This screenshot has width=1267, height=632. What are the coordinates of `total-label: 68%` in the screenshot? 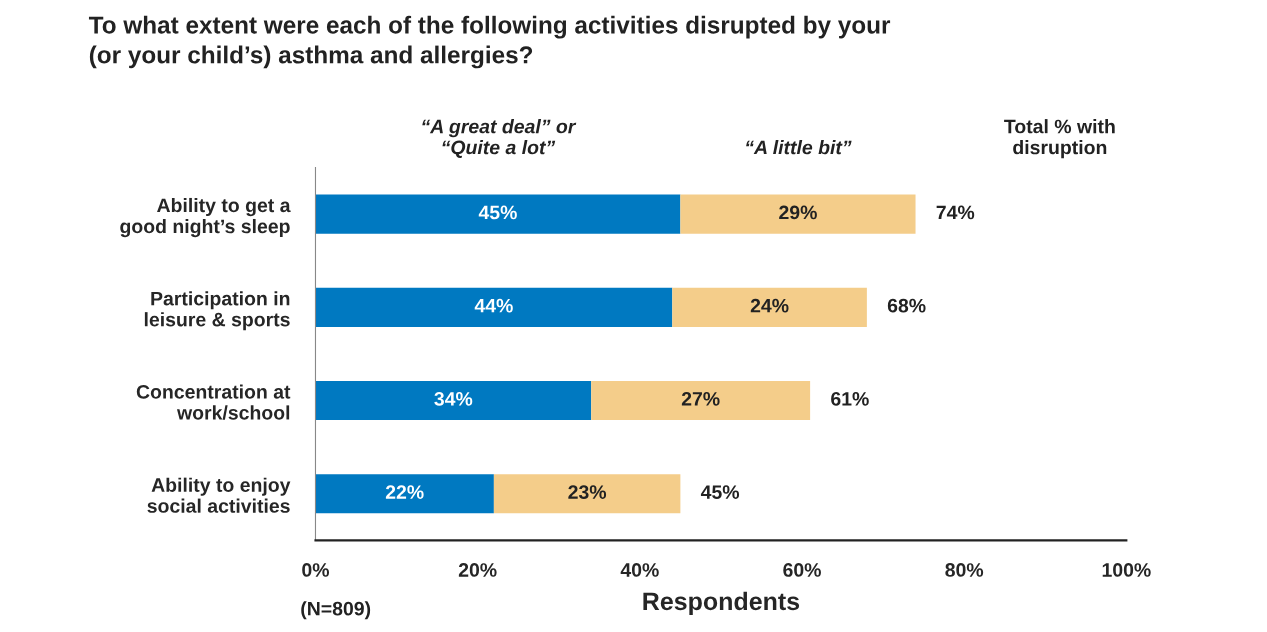 It's located at (906, 305).